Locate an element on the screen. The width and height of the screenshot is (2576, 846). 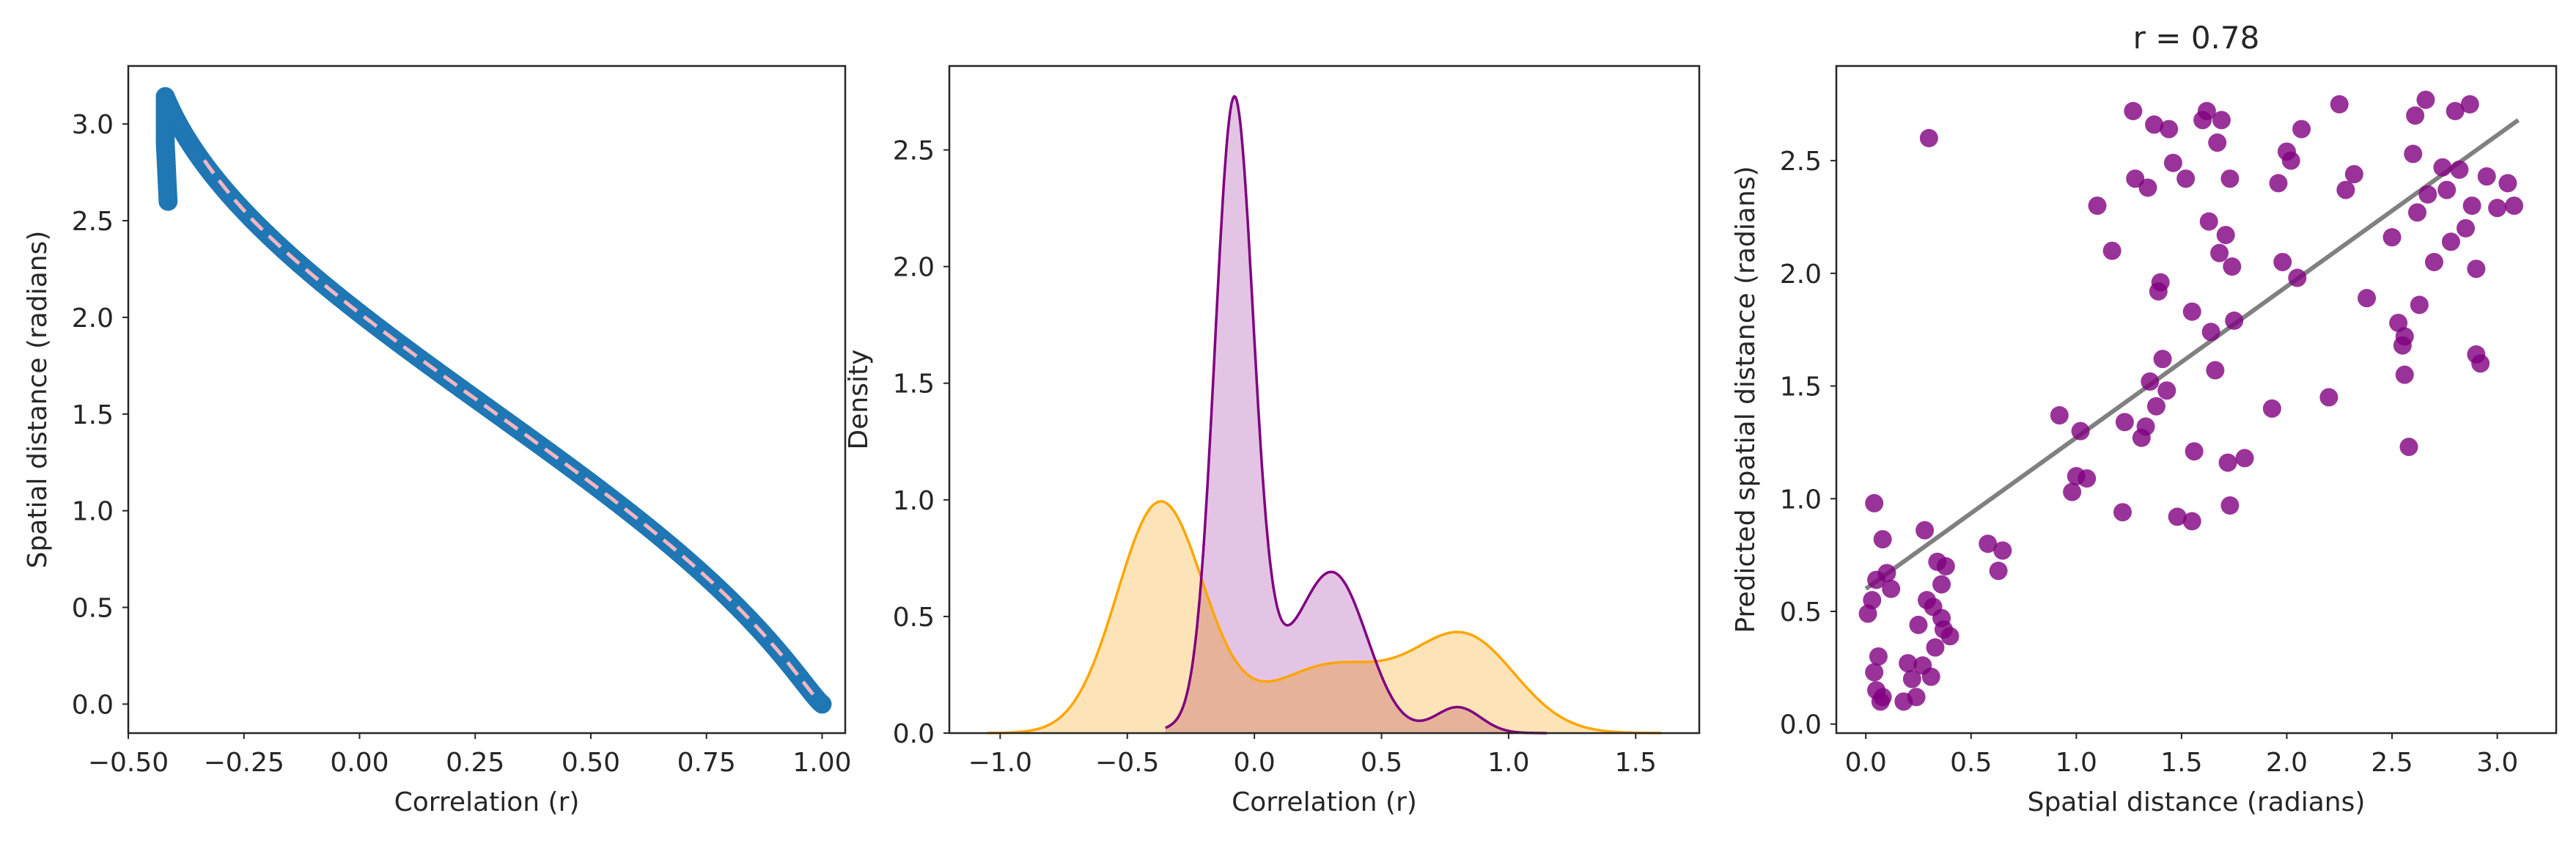
x-tick-label: 1.0 is located at coordinates (2076, 763).